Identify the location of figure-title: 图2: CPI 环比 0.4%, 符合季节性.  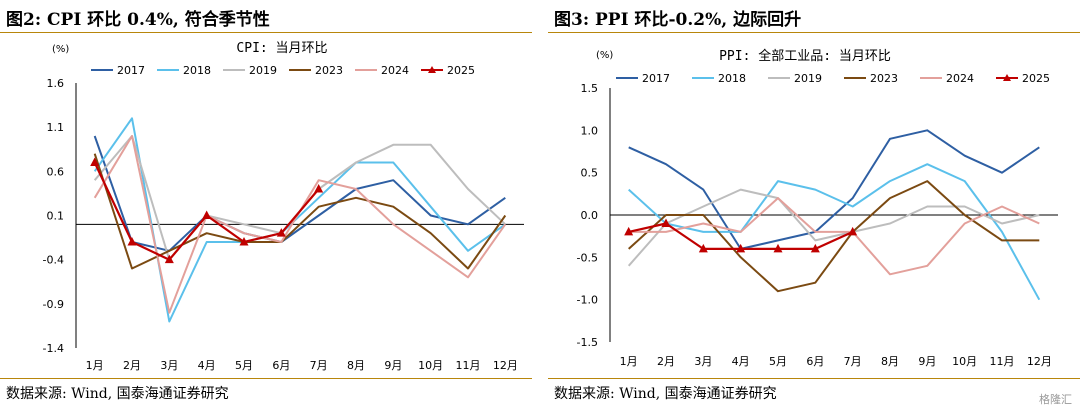
(138, 20).